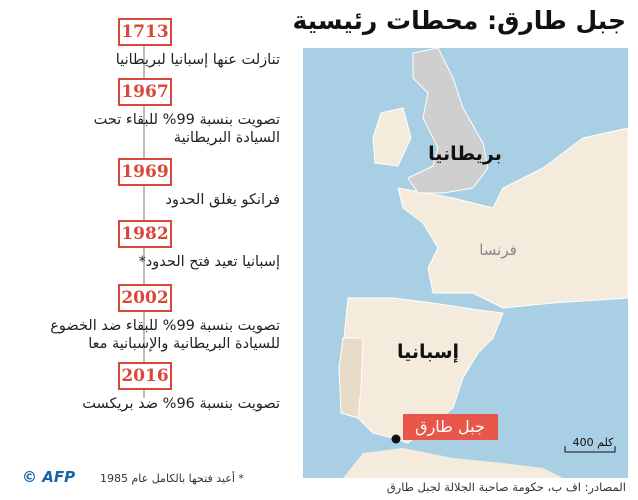 This screenshot has width=638, height=500. What do you see at coordinates (448, 121) in the screenshot?
I see `britain` at bounding box center [448, 121].